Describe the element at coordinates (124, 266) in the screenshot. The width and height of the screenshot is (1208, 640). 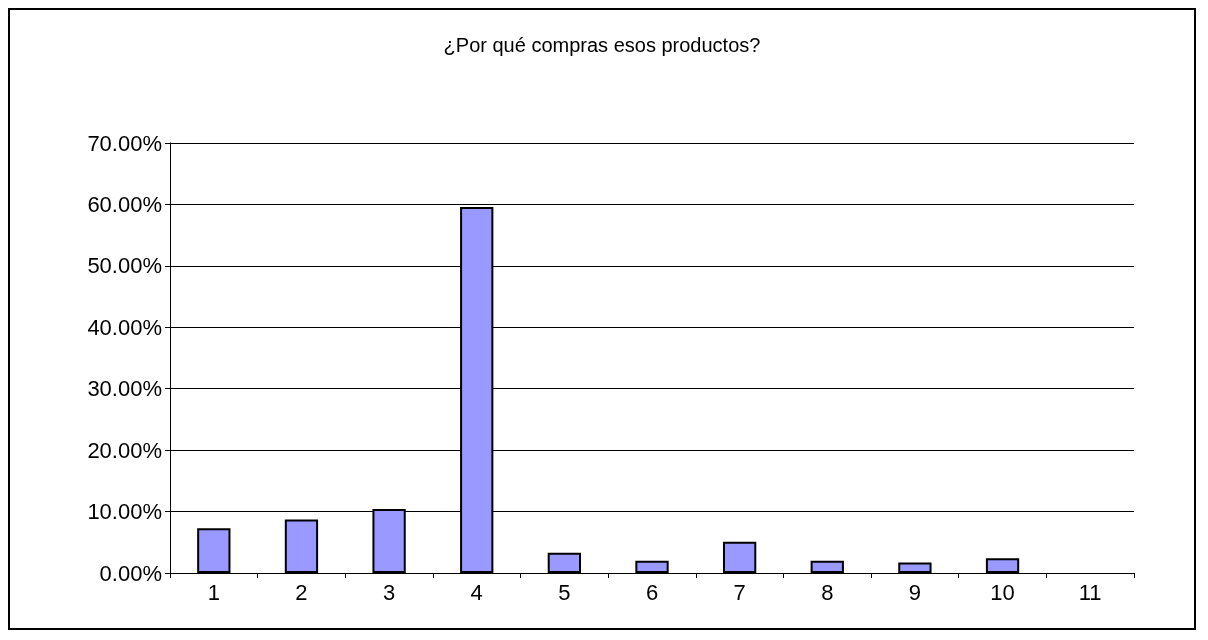
I see `y-tick-label: 50.00%` at that location.